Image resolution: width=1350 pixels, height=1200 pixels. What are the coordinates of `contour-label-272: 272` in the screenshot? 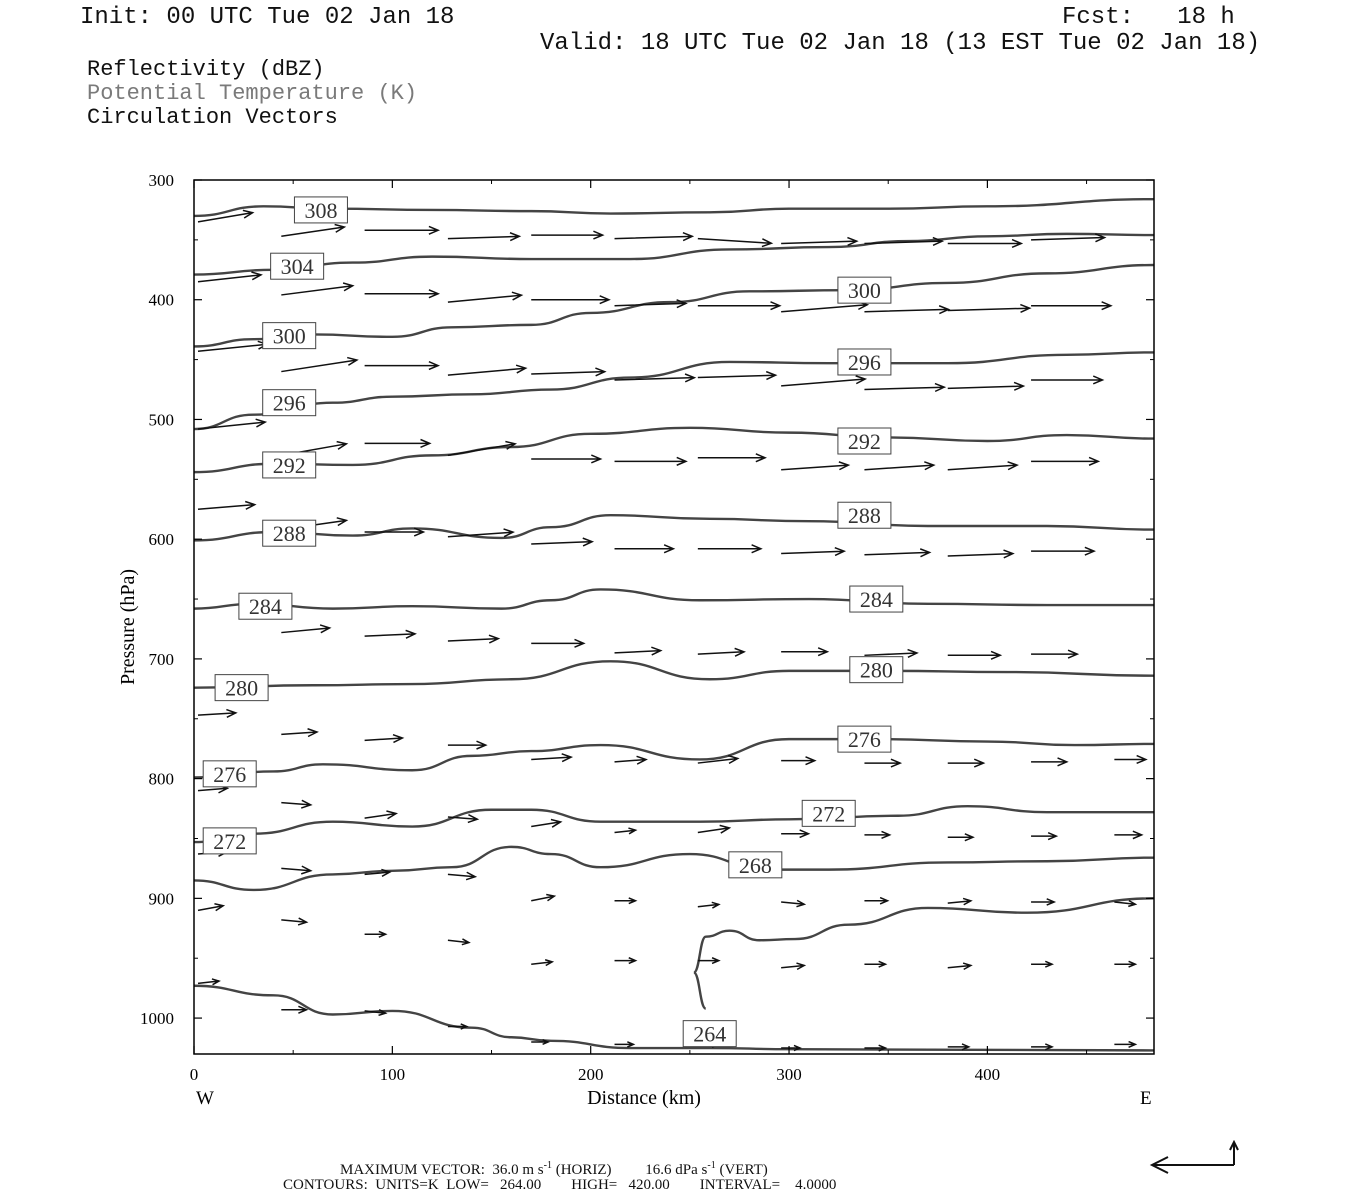 It's located at (229, 841).